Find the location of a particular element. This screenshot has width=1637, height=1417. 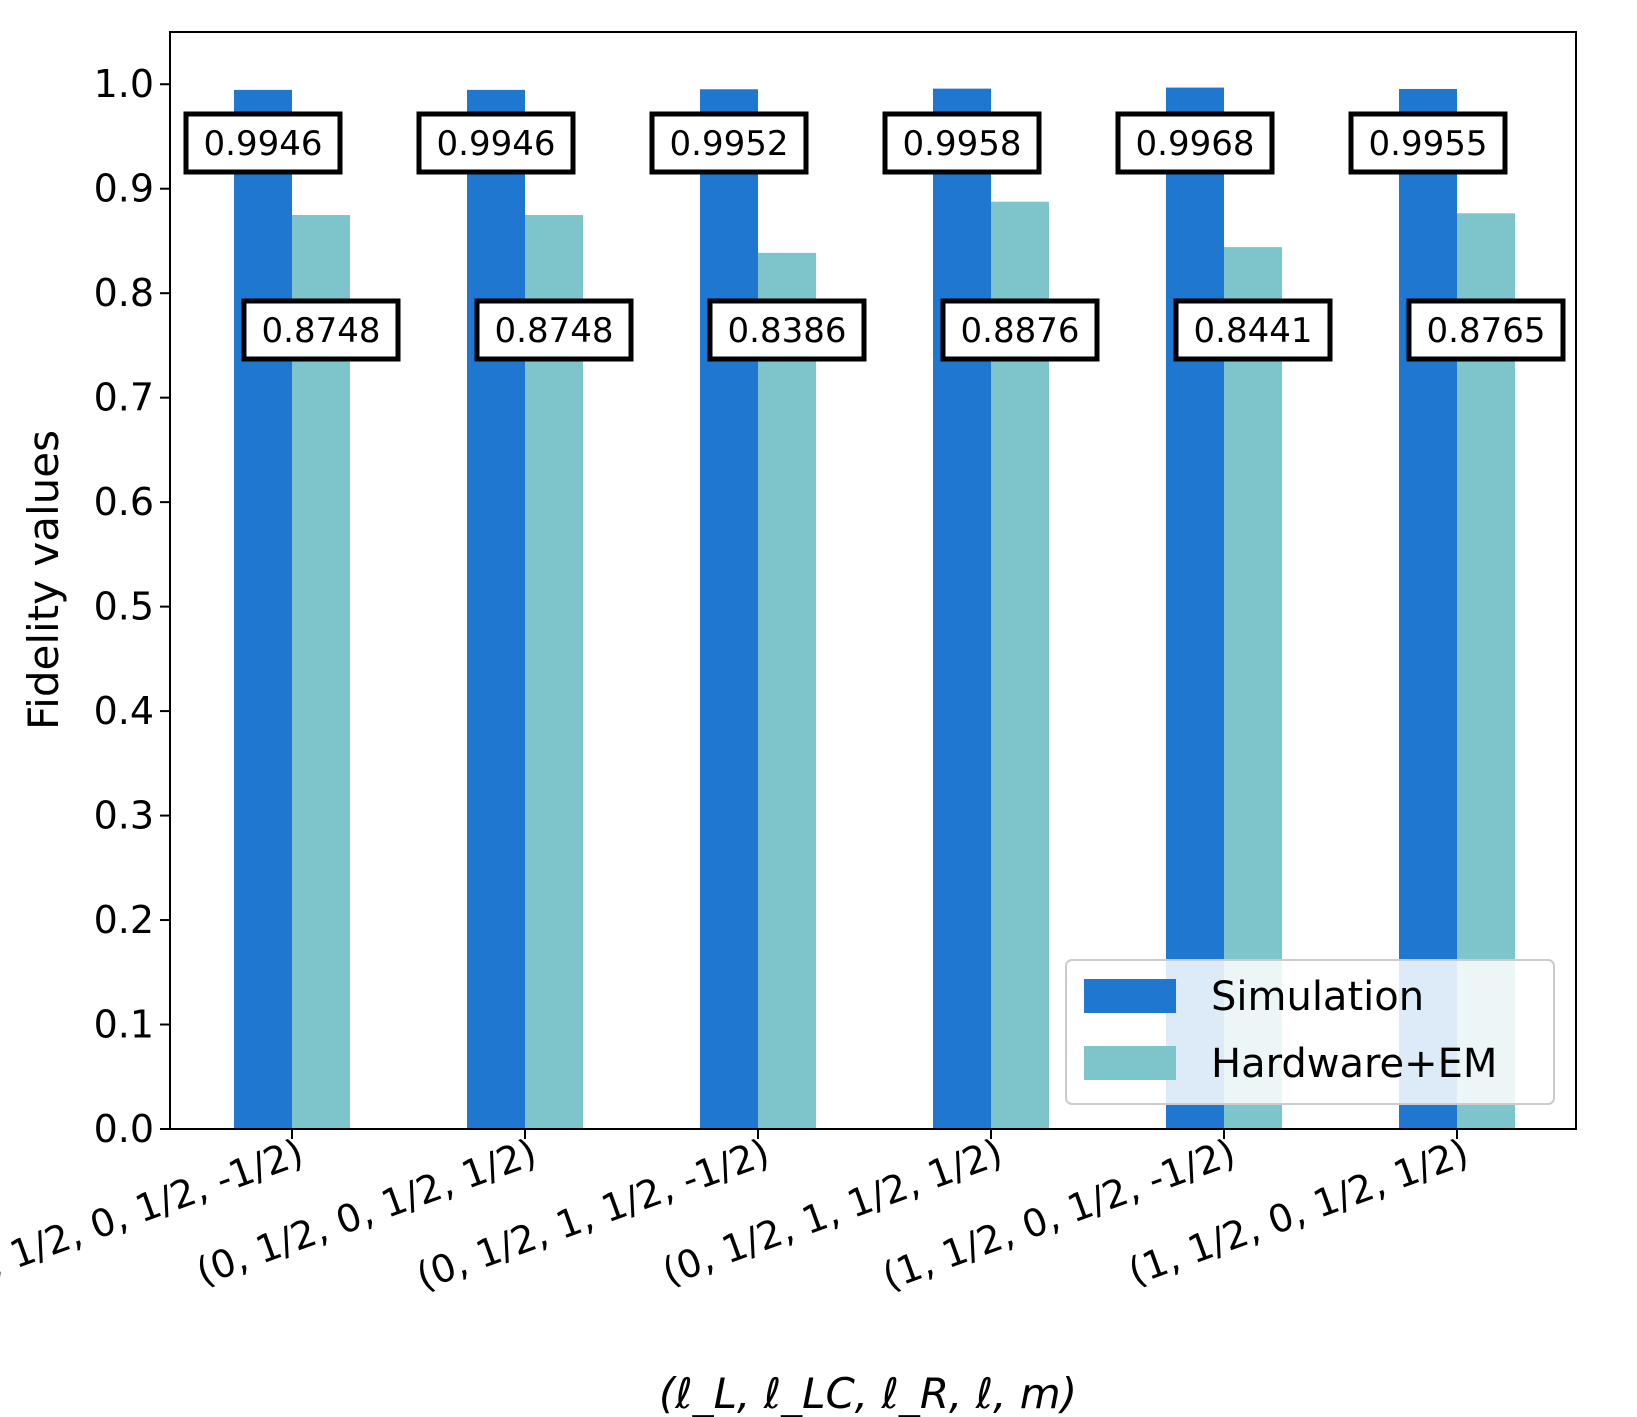

data-label-simulation-5: 0.9955 is located at coordinates (1428, 144).